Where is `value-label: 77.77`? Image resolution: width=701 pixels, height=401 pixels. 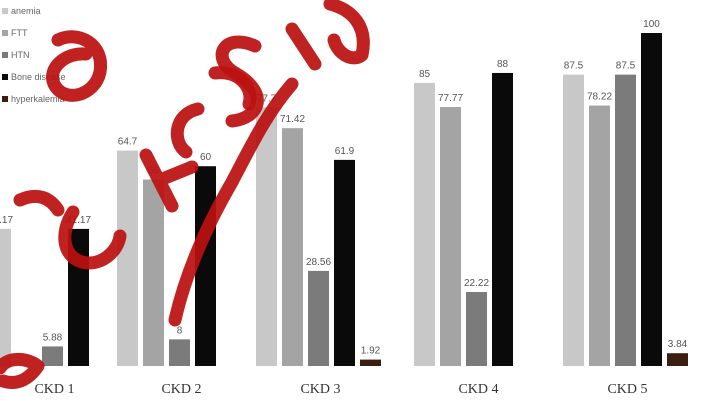 value-label: 77.77 is located at coordinates (450, 98).